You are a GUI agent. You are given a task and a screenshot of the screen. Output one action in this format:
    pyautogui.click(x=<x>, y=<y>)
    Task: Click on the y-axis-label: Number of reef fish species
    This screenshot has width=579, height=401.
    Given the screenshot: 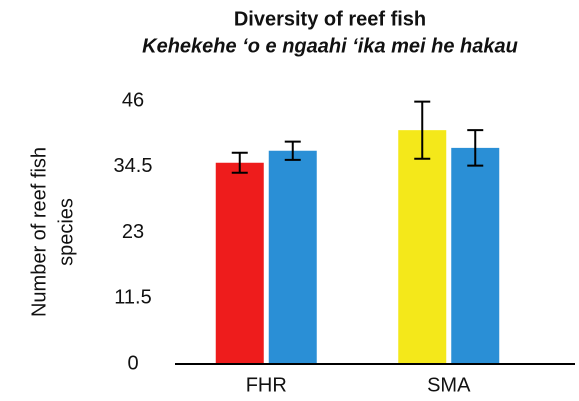 What is the action you would take?
    pyautogui.click(x=52, y=232)
    